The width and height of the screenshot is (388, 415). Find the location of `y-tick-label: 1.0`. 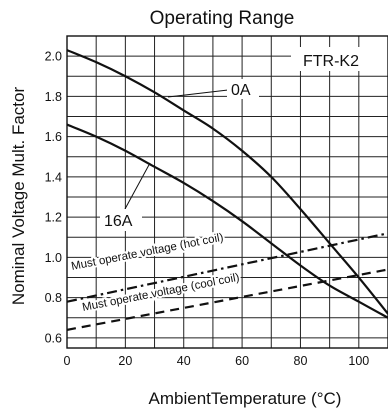

y-tick-label: 1.0 is located at coordinates (53, 258).